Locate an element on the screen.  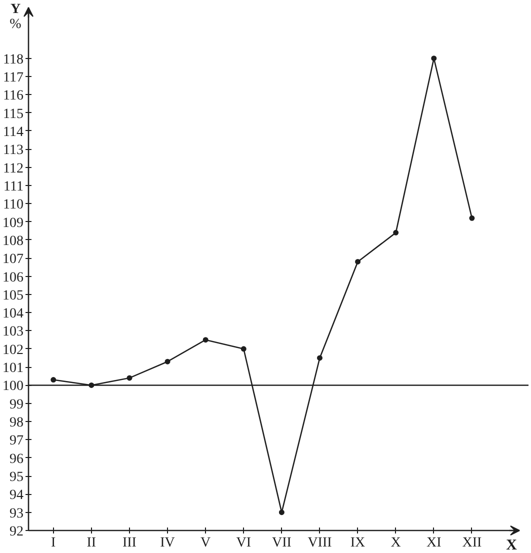
x-tick-label: VII is located at coordinates (282, 543).